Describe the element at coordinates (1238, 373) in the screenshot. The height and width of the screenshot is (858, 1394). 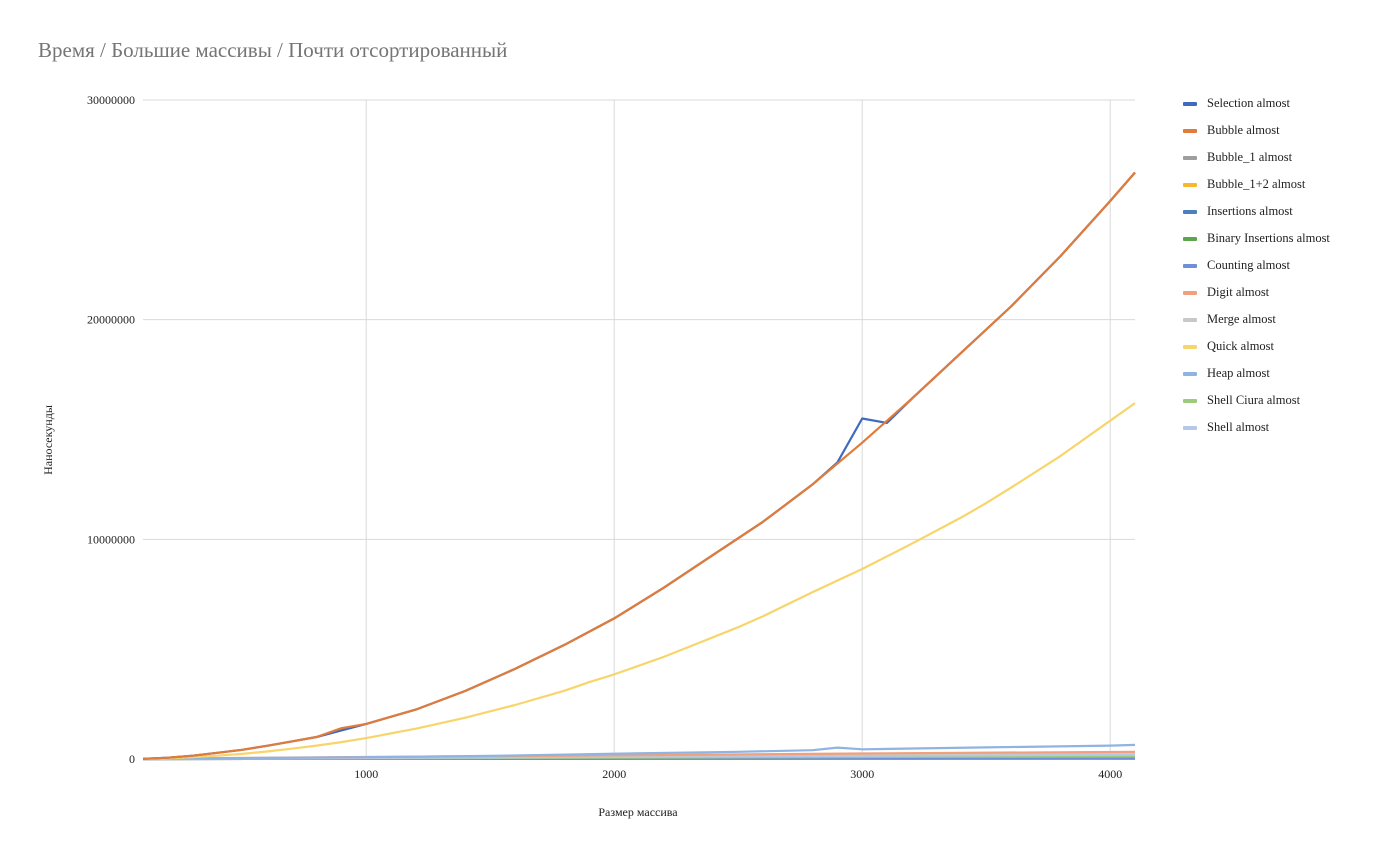
I see `legend-label: Heap almost` at that location.